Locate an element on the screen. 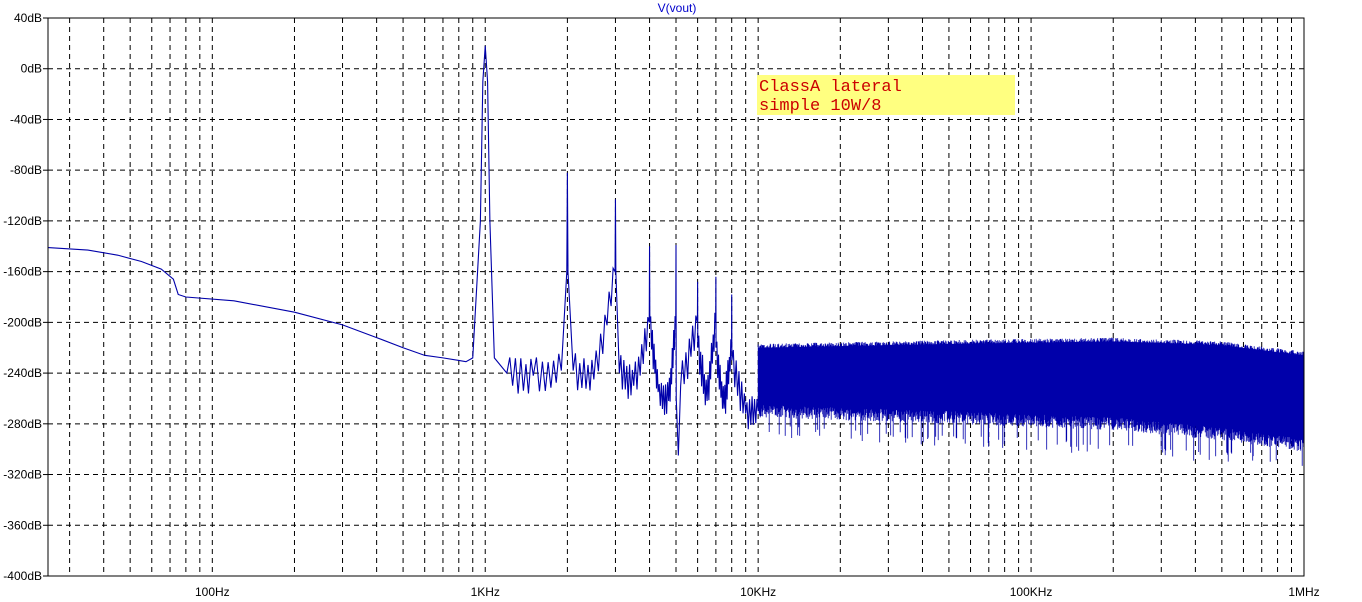  y-tick-label: -240dB is located at coordinates (22, 373).